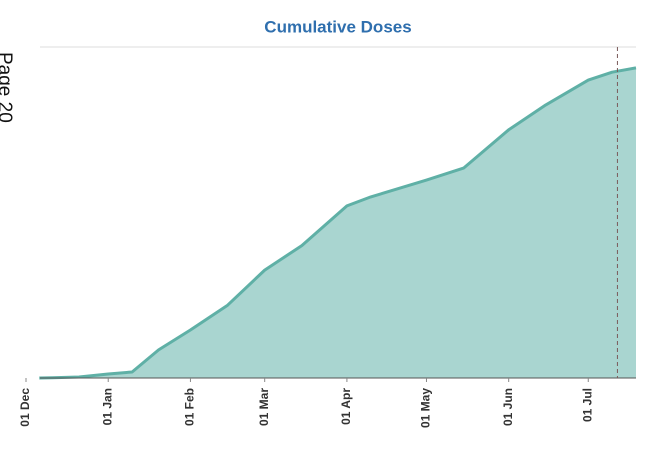 Image resolution: width=660 pixels, height=462 pixels. I want to click on x-tick-label: 01 Mar, so click(264, 407).